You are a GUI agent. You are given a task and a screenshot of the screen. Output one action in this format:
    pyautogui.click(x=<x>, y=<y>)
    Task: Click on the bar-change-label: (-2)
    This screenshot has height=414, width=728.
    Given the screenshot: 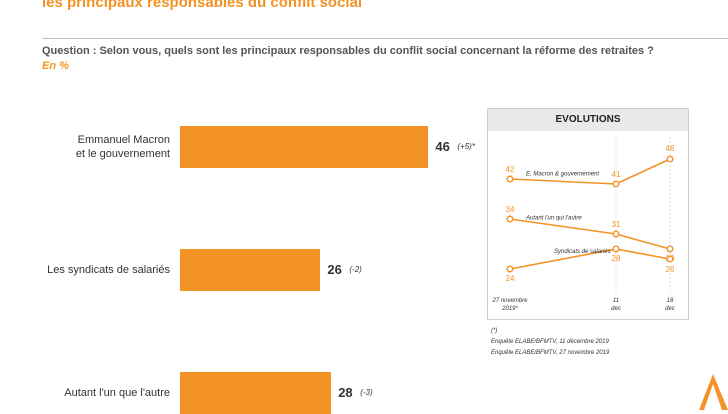 What is the action you would take?
    pyautogui.click(x=355, y=269)
    